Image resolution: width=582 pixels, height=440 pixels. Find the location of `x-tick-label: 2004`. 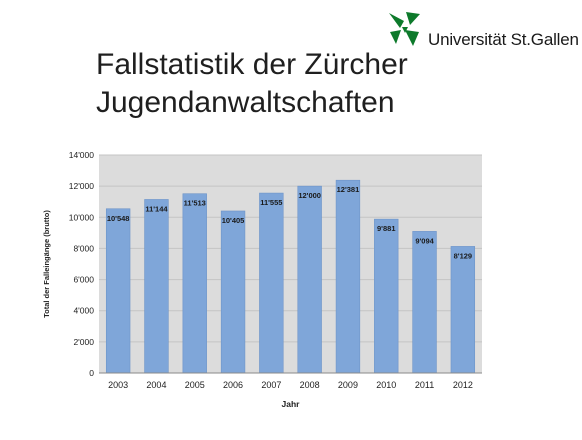

x-tick-label: 2004 is located at coordinates (156, 385).